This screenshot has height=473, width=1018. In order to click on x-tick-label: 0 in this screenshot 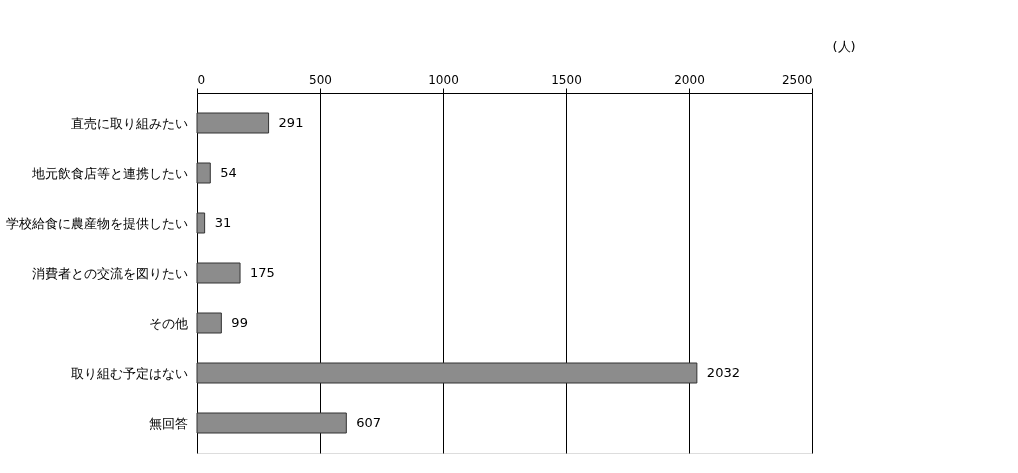, I will do `click(201, 79)`.